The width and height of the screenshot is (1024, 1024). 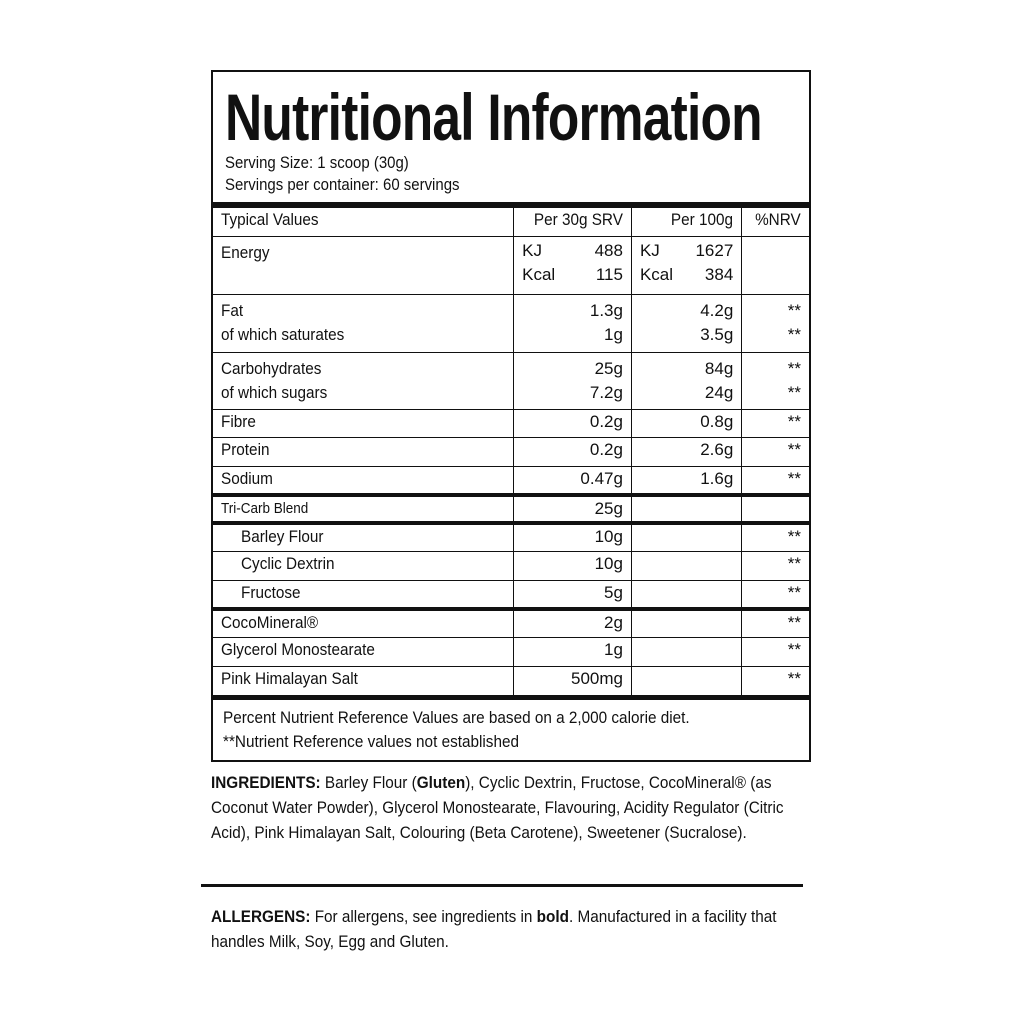 What do you see at coordinates (778, 219) in the screenshot?
I see `header-nrv: %NRV` at bounding box center [778, 219].